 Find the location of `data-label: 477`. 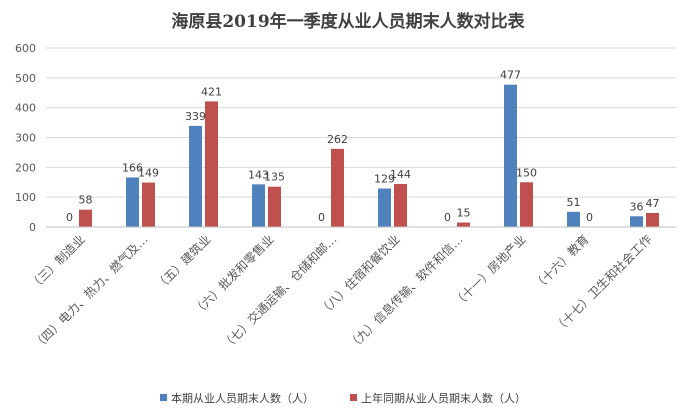

data-label: 477 is located at coordinates (510, 75).